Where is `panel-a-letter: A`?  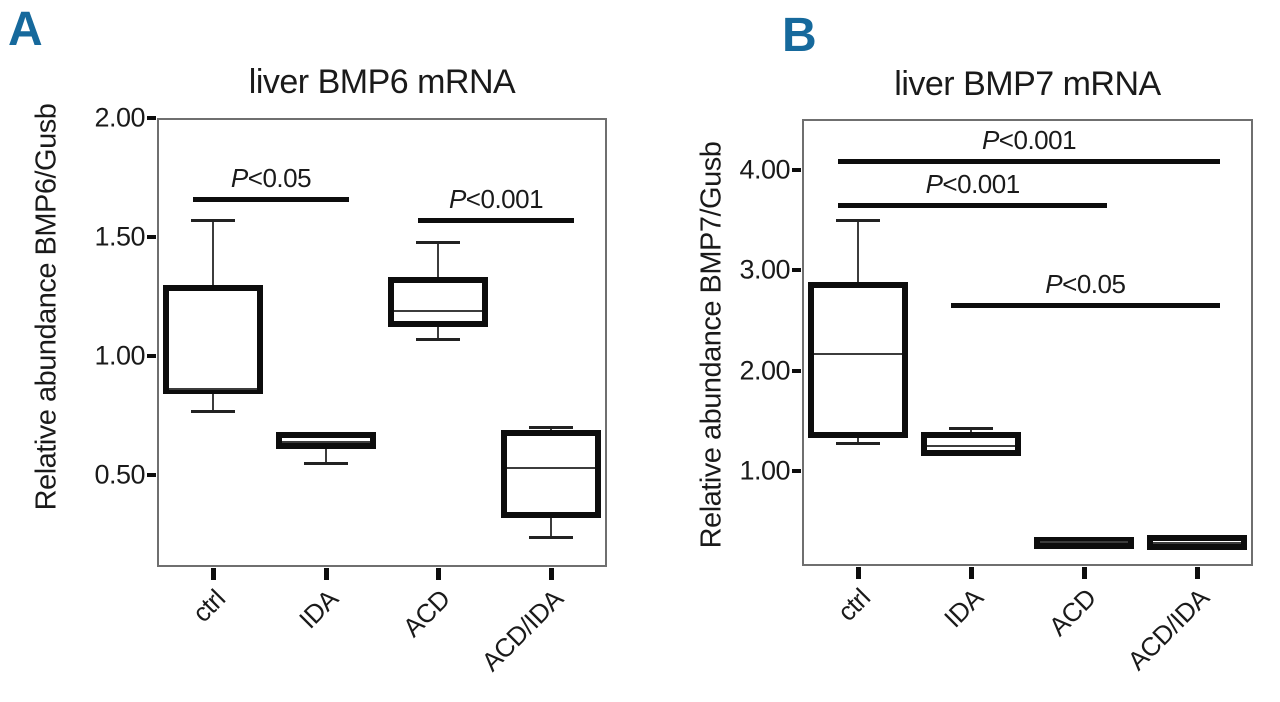
panel-a-letter: A is located at coordinates (25, 29).